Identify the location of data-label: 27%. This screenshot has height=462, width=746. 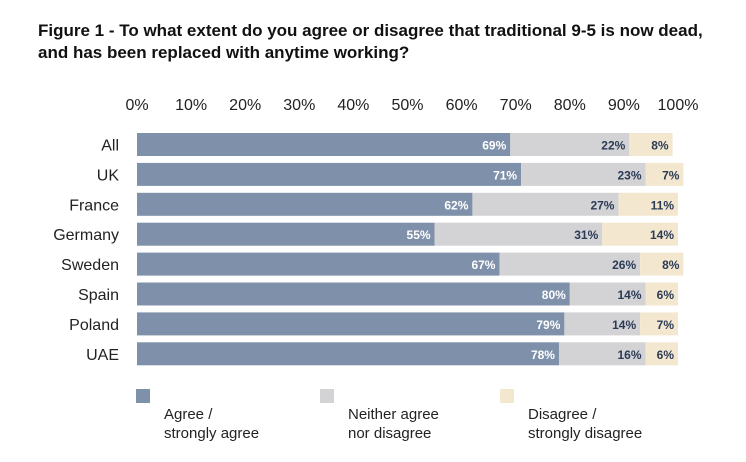
(602, 205).